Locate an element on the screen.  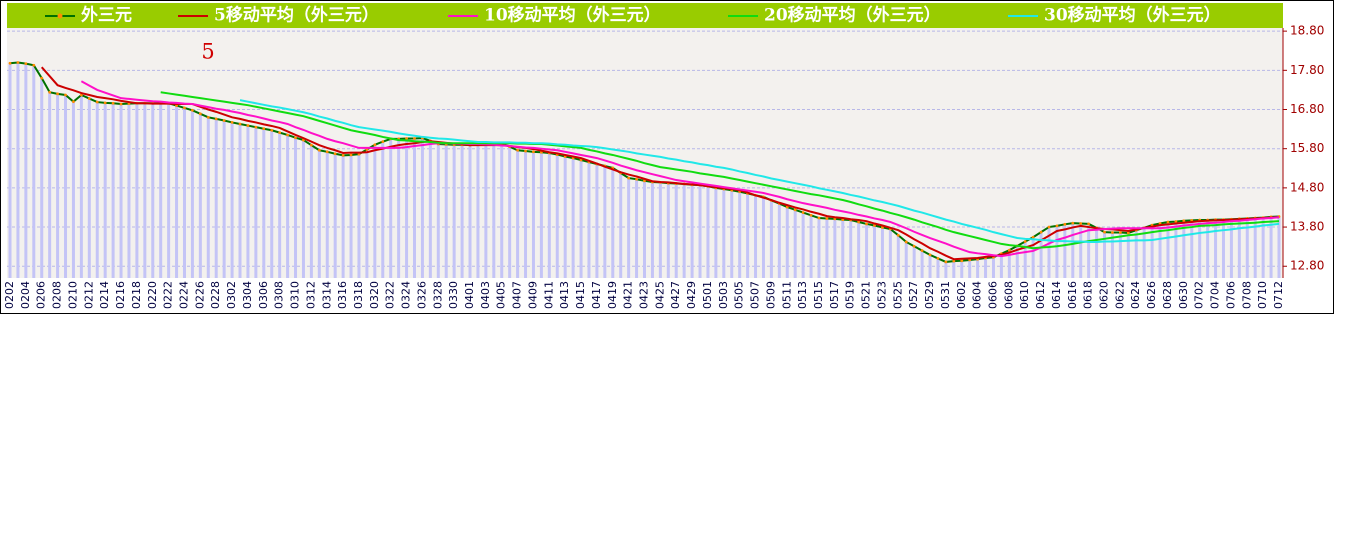
x-tick-label: 0421 is located at coordinates (628, 295).